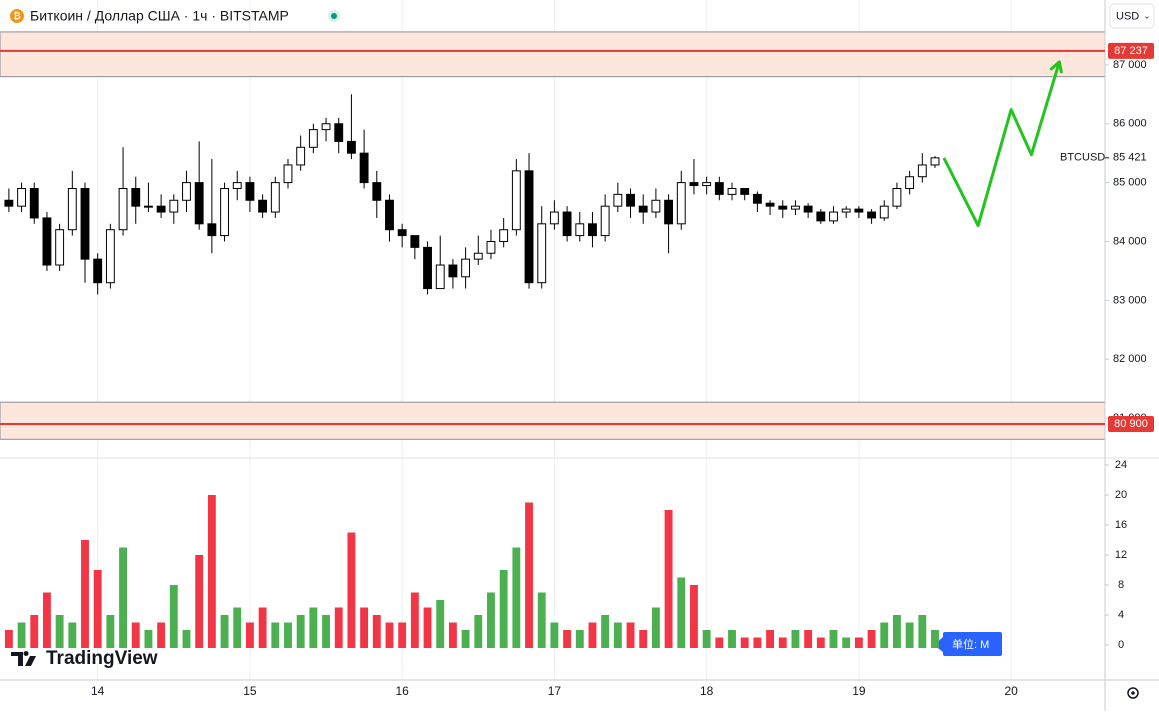 The image size is (1159, 716). Describe the element at coordinates (1056, 67) in the screenshot. I see `projection-arrowhead` at that location.